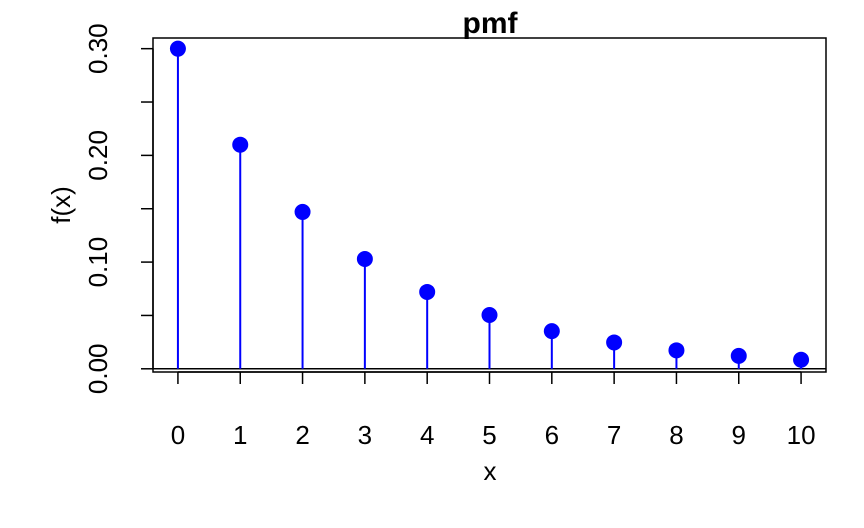 The width and height of the screenshot is (864, 528). Describe the element at coordinates (98, 262) in the screenshot. I see `y-tick-label: 0.10` at that location.